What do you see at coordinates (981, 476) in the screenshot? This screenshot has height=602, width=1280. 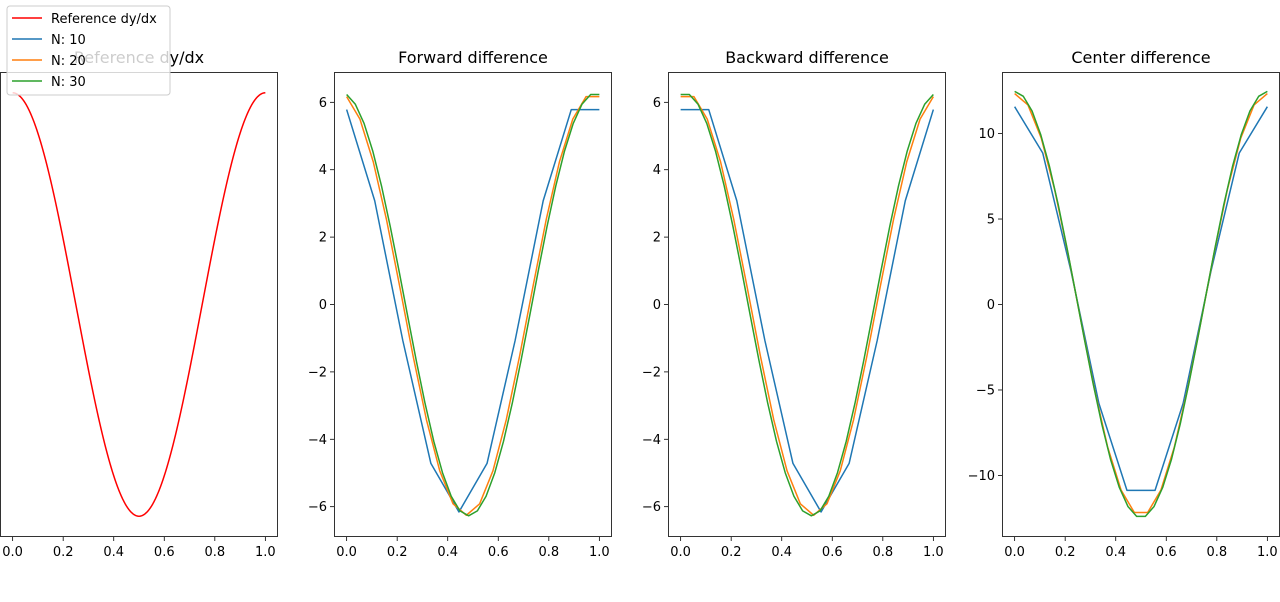 I see `y-tick-label: −10` at bounding box center [981, 476].